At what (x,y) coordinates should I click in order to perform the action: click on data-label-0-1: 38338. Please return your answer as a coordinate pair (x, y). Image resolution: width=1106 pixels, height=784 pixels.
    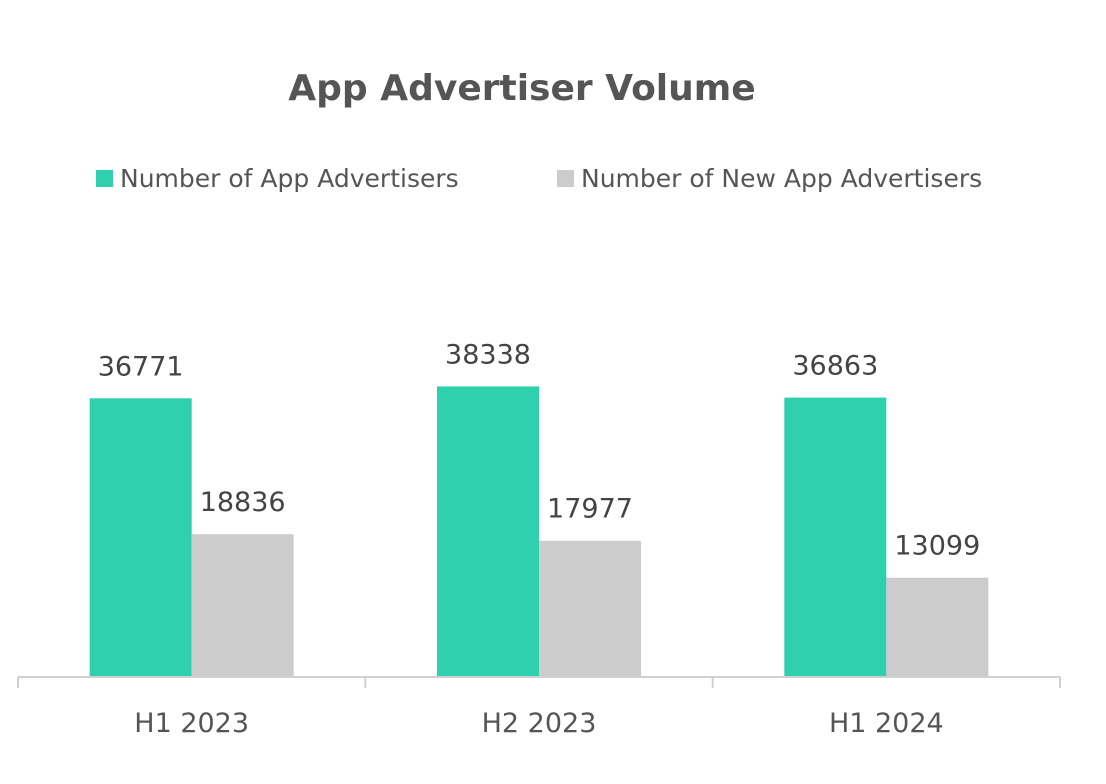
    Looking at the image, I should click on (488, 354).